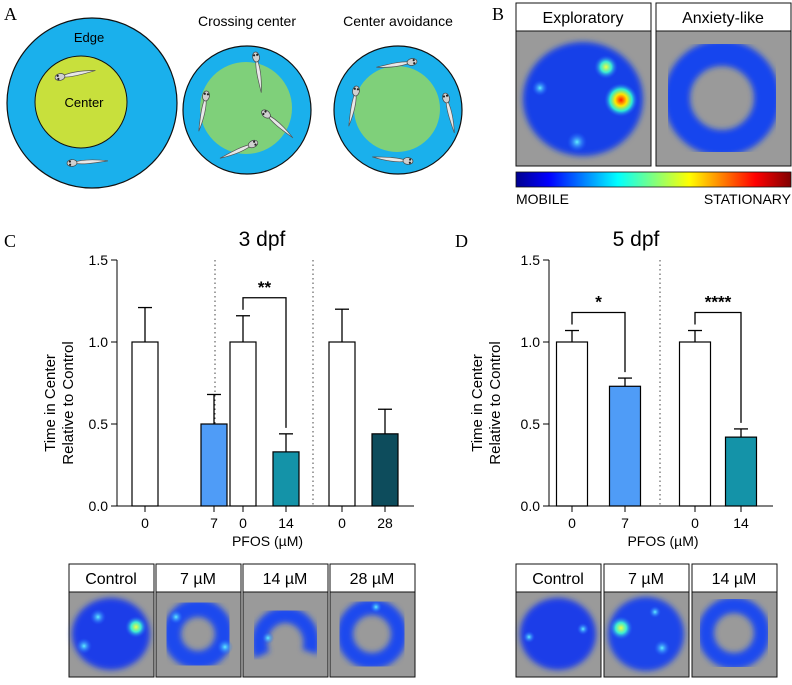 This screenshot has width=792, height=685. Describe the element at coordinates (247, 21) in the screenshot. I see `arena-title-crossing: Crossing center` at that location.